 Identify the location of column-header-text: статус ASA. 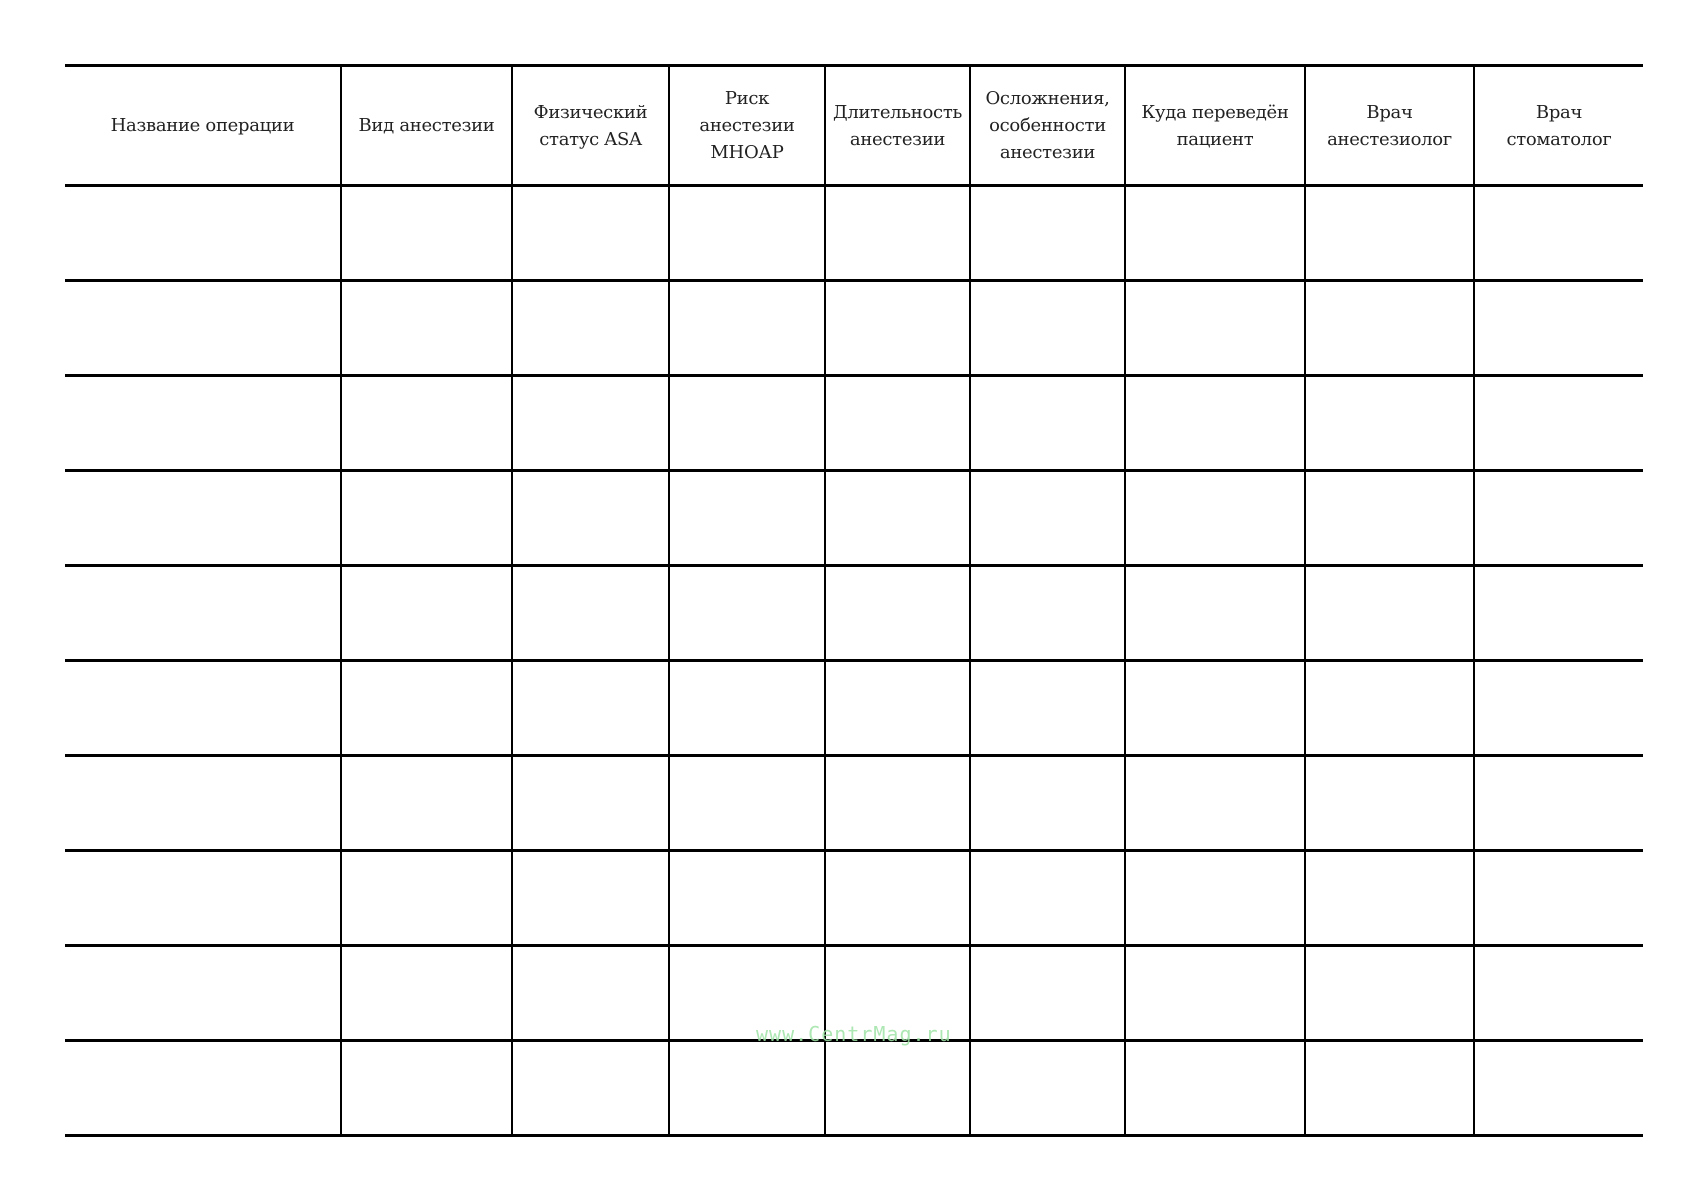
(590, 139).